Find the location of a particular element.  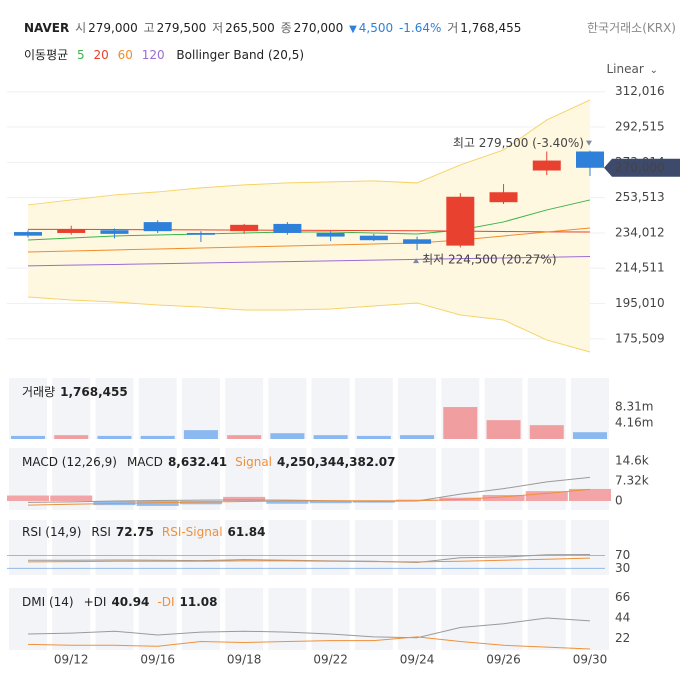

exchange: 한국거래소(KRX) is located at coordinates (631, 28).